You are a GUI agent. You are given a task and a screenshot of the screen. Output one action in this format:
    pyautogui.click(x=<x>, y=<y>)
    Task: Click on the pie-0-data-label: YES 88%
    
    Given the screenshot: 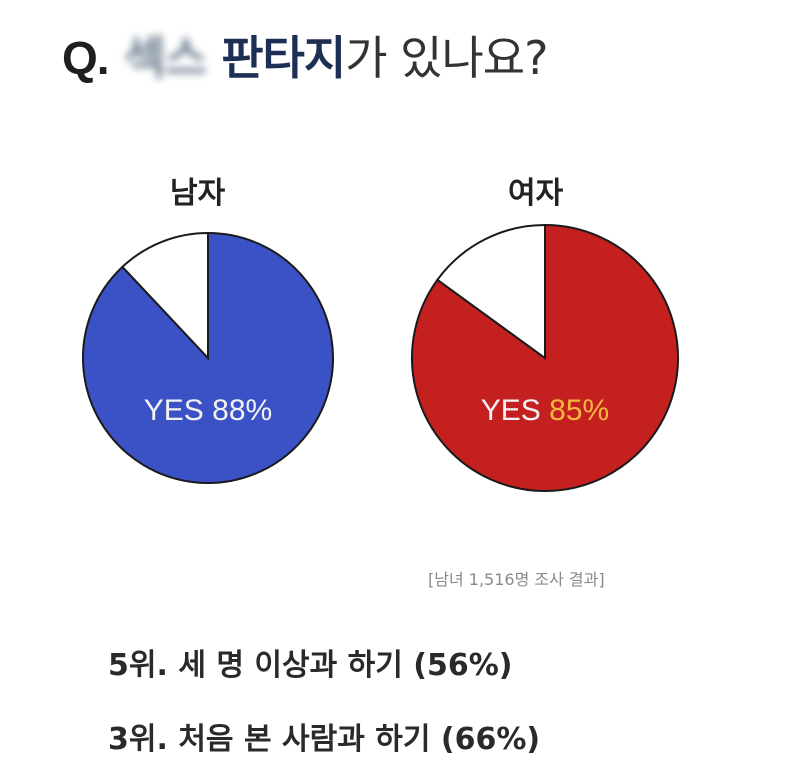 What is the action you would take?
    pyautogui.click(x=208, y=410)
    